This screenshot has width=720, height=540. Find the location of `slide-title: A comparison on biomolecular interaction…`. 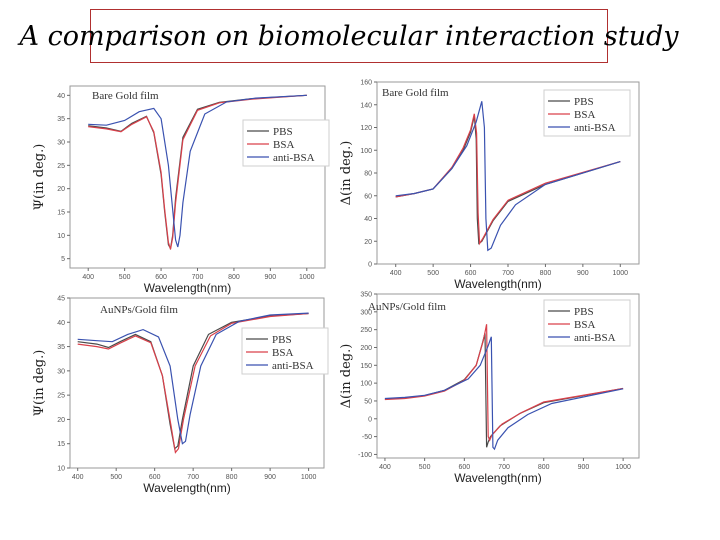

slide-title: A comparison on biomolecular interaction… is located at coordinates (349, 36).